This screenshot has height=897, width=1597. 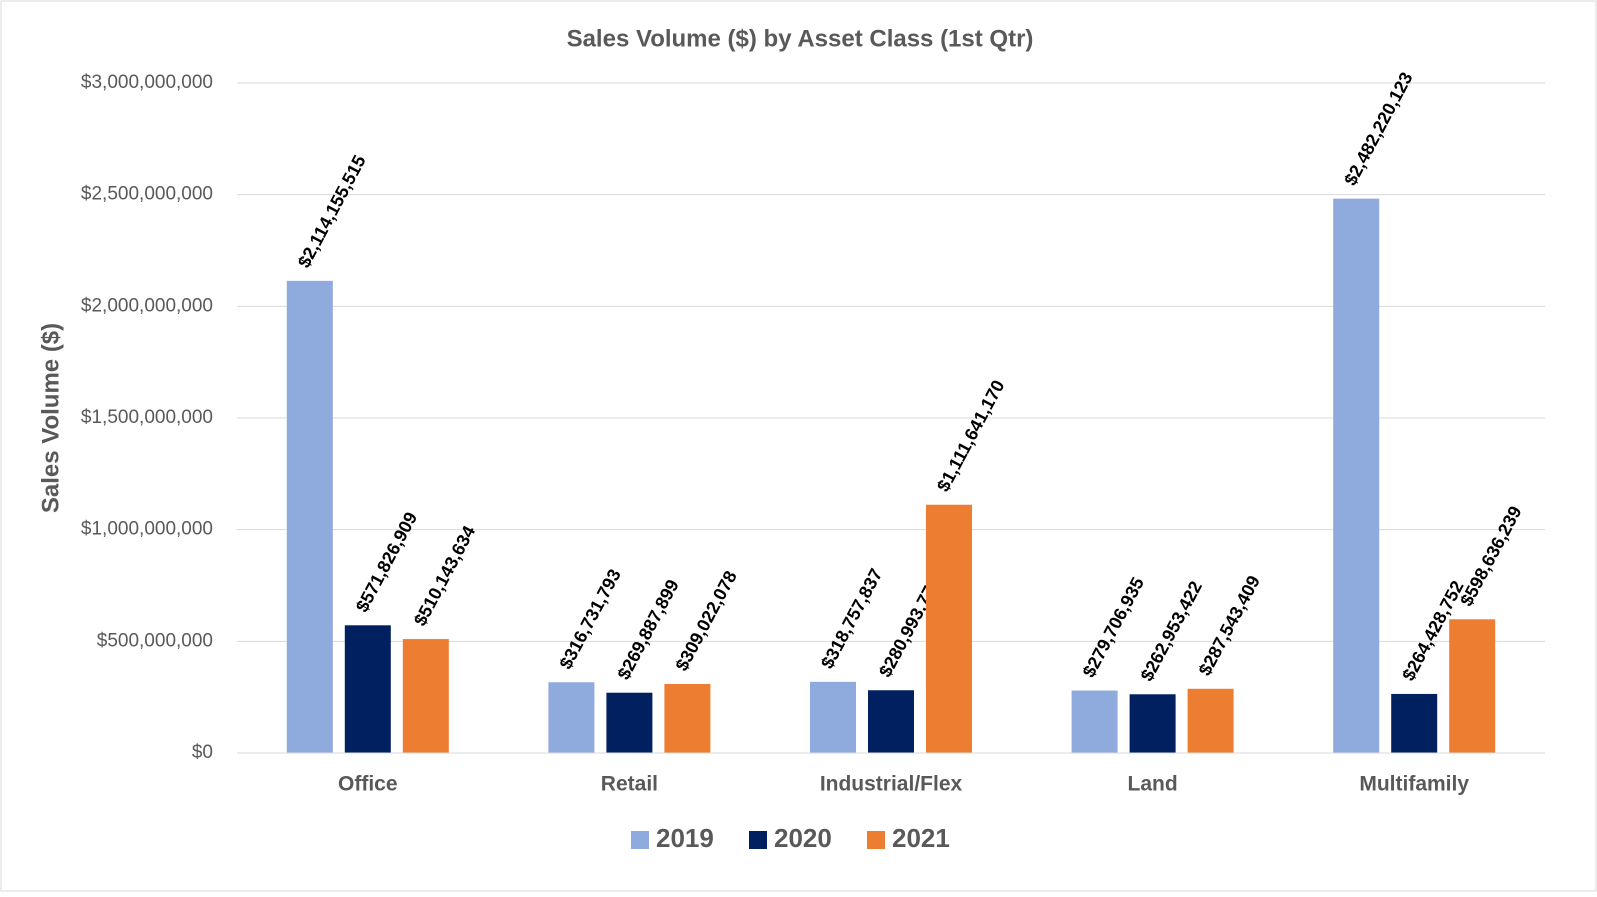 I want to click on y-tick-label: $2,000,000,000, so click(x=147, y=305).